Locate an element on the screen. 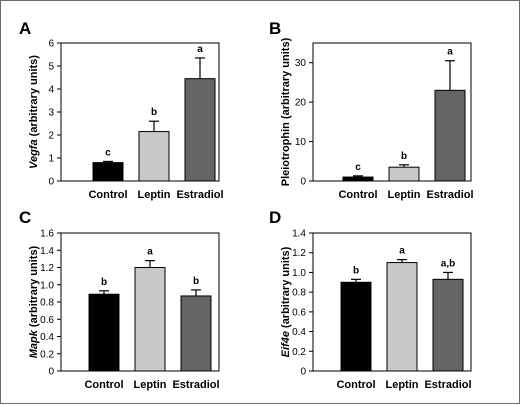  y-axis-label-units: Pleiotrophin (arbitrary units) is located at coordinates (286, 111).